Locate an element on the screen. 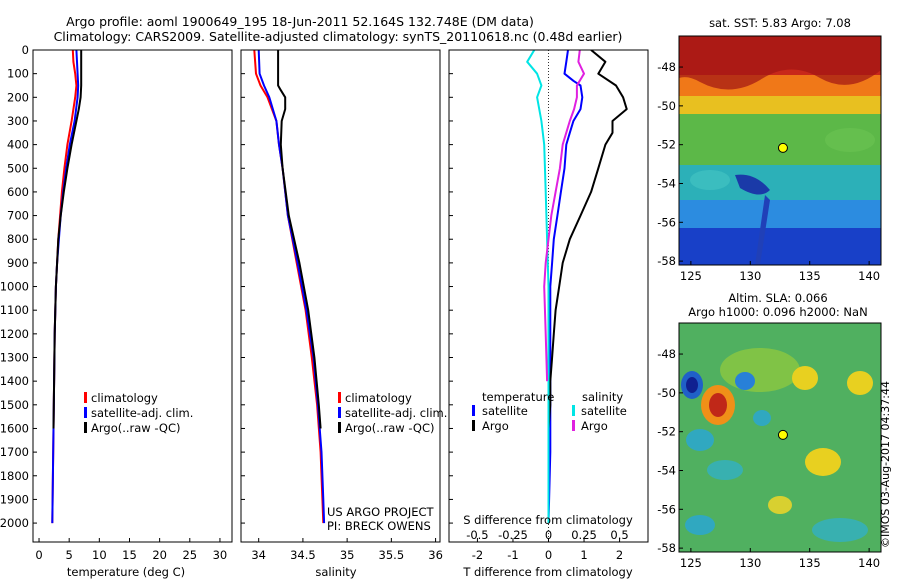  depth-tick-label: 1900 is located at coordinates (14, 499).